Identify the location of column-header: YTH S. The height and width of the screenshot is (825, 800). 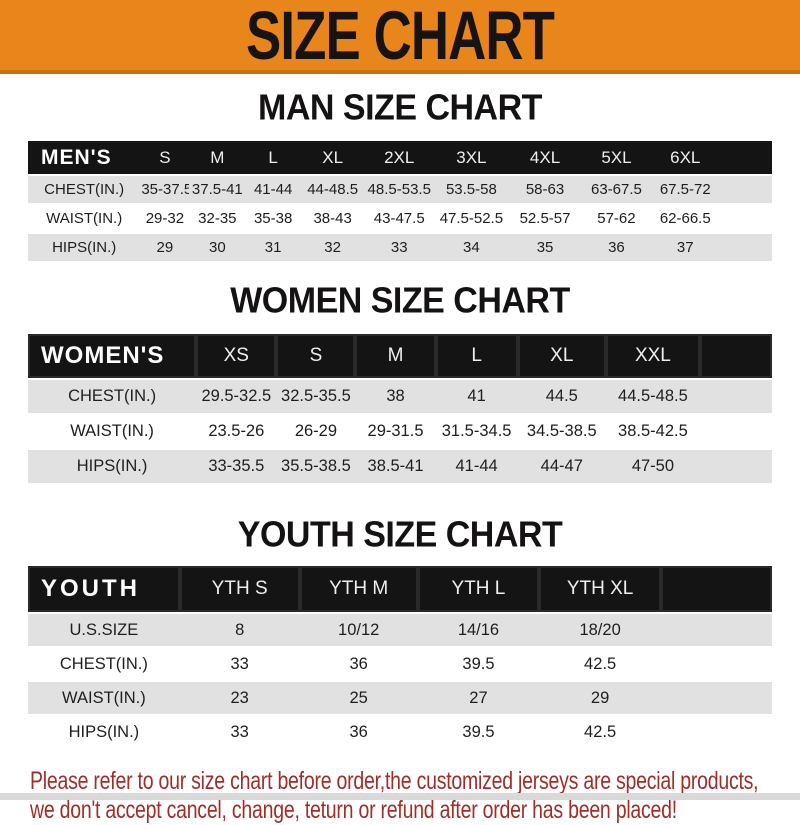
(239, 589).